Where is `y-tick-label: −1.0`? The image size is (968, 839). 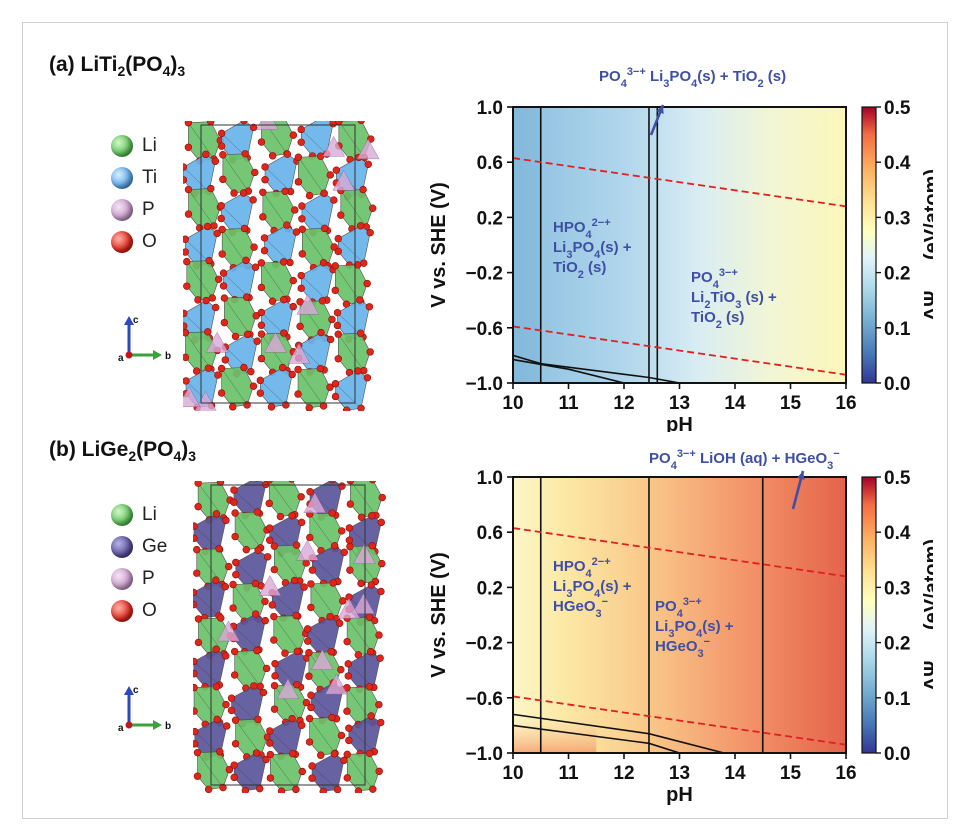 y-tick-label: −1.0 is located at coordinates (484, 754).